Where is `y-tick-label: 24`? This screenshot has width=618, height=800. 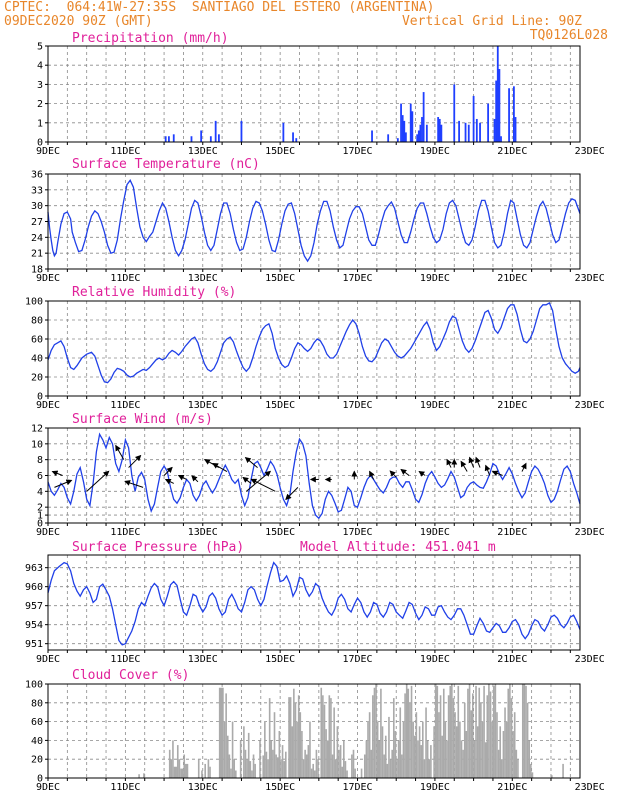 y-tick-label: 24 is located at coordinates (37, 238).